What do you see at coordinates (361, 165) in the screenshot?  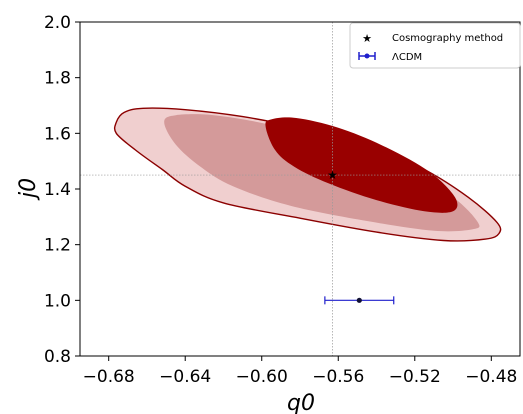 I see `contour-inner` at bounding box center [361, 165].